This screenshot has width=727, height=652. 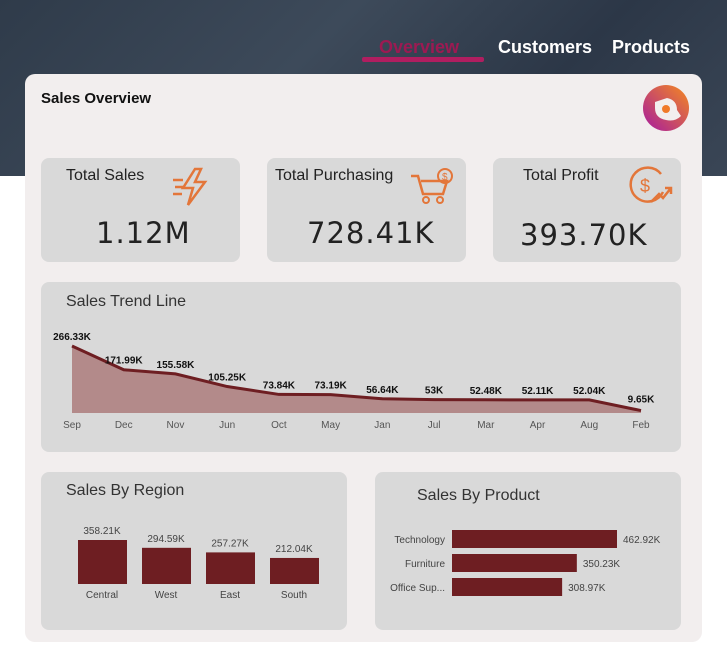 I want to click on active-tab-indicator, so click(x=423, y=59).